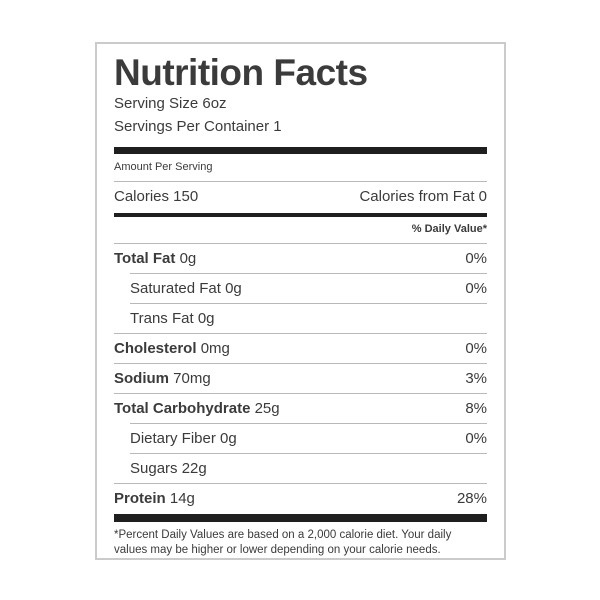  What do you see at coordinates (476, 408) in the screenshot?
I see `nutrient-daily-value: 8%` at bounding box center [476, 408].